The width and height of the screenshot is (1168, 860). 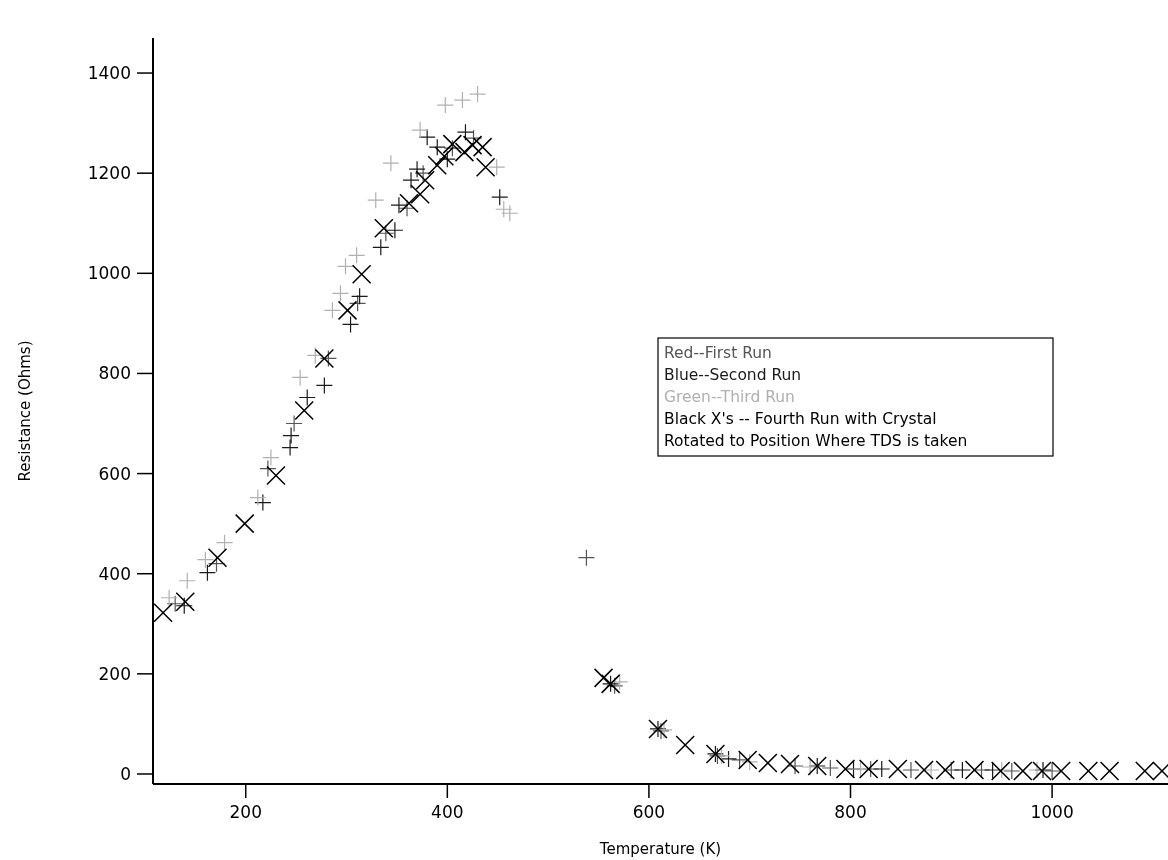 I want to click on y-axis-title: Resistance (Ohms), so click(x=25, y=411).